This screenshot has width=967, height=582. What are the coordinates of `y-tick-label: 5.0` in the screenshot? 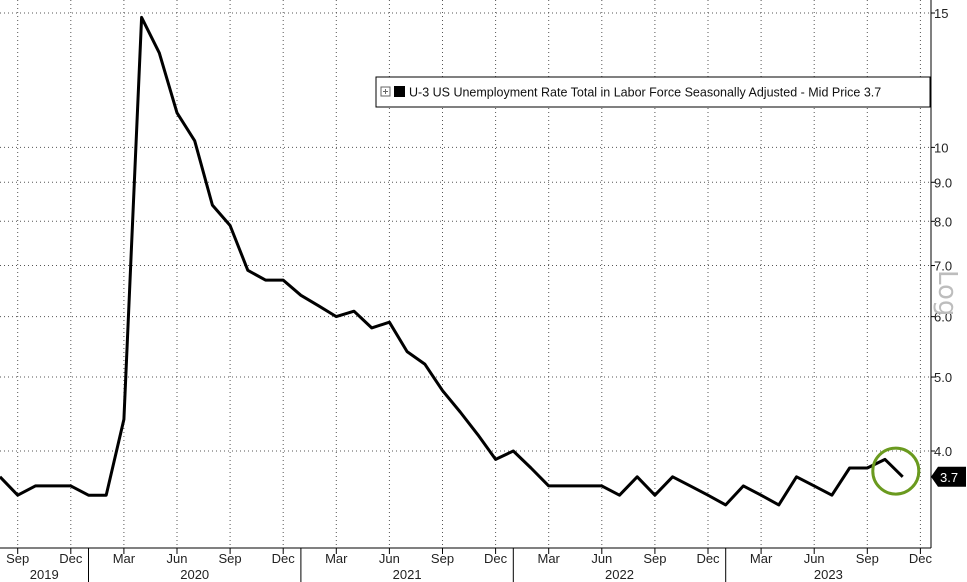 It's located at (943, 377).